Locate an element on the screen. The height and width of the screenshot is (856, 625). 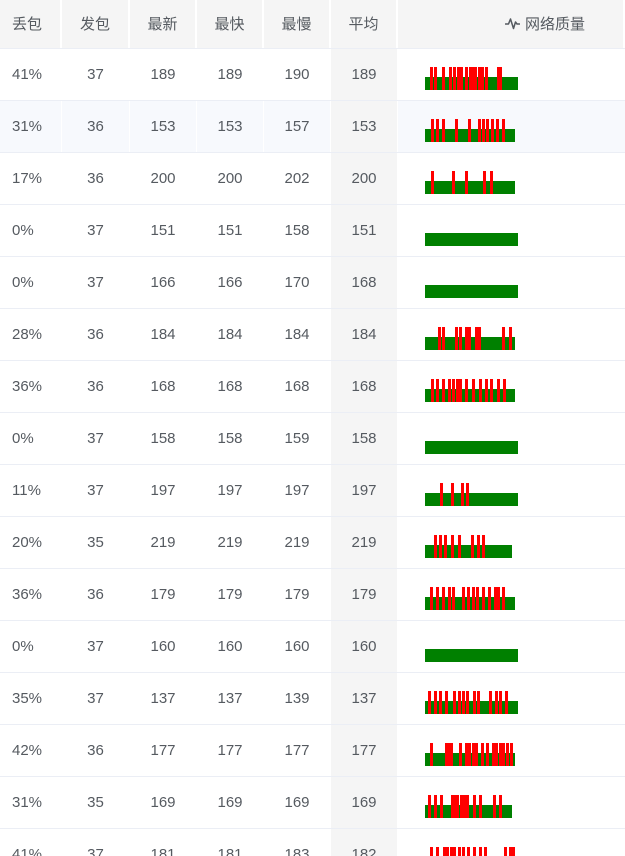
table-row: 20% 35 219 219 219 219 is located at coordinates (312, 543).